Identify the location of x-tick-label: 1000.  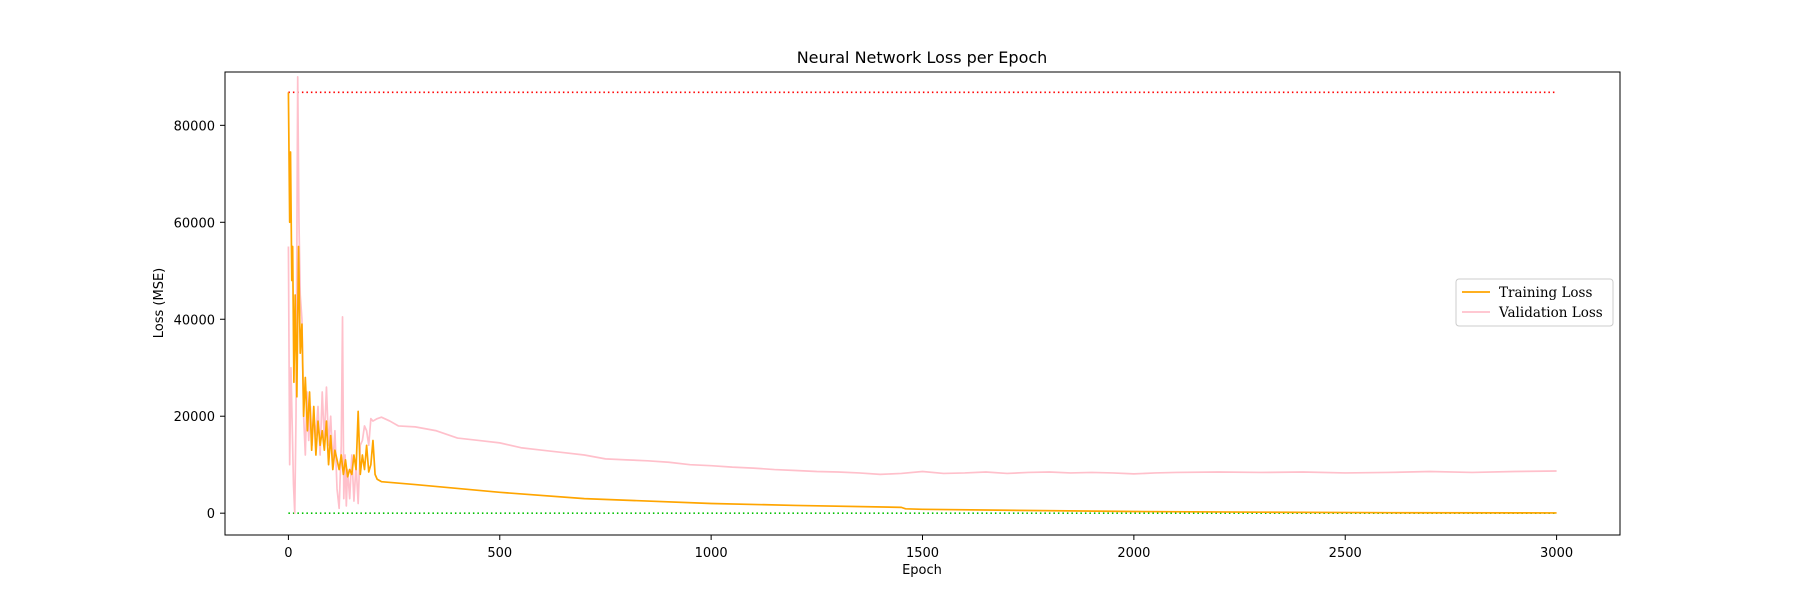
(711, 553).